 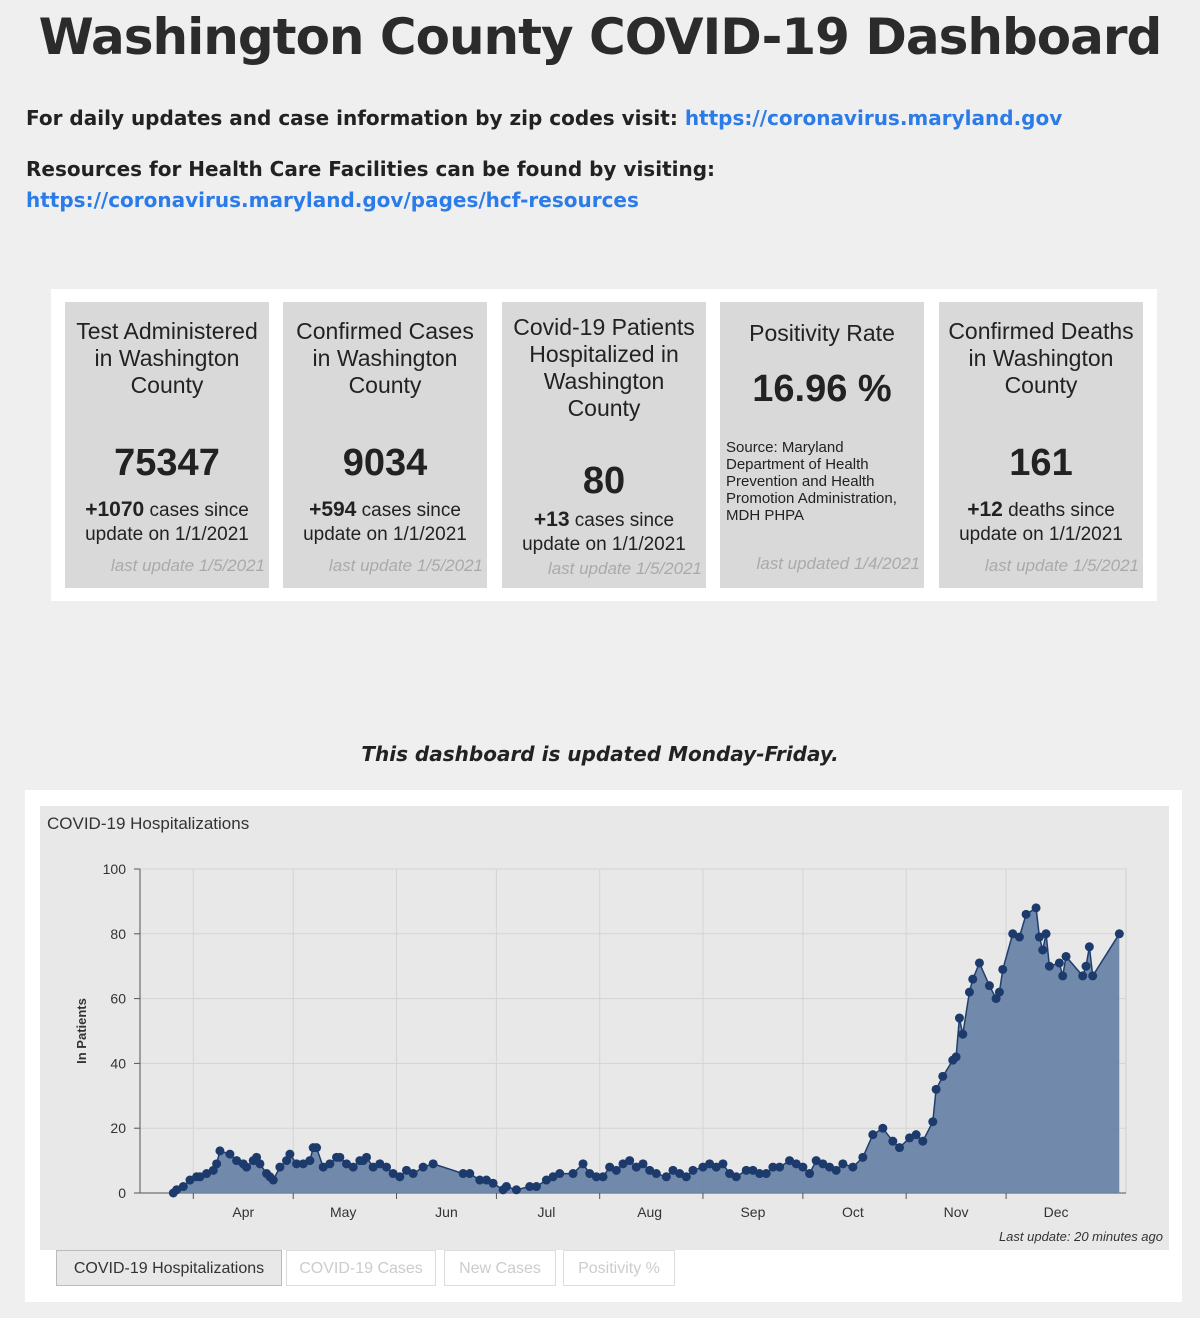 What do you see at coordinates (385, 358) in the screenshot?
I see `cases-label: Confirmed Cases in Washington County` at bounding box center [385, 358].